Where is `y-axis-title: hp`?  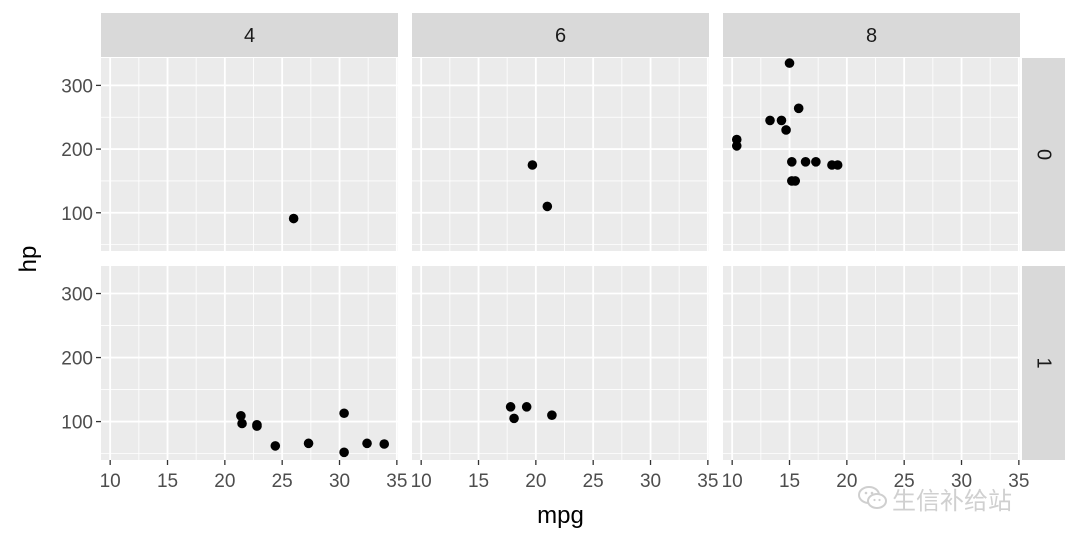 y-axis-title: hp is located at coordinates (28, 259).